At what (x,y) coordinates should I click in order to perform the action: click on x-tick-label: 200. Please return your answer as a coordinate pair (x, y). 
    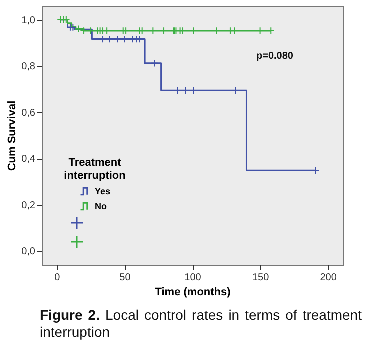
    Looking at the image, I should click on (329, 278).